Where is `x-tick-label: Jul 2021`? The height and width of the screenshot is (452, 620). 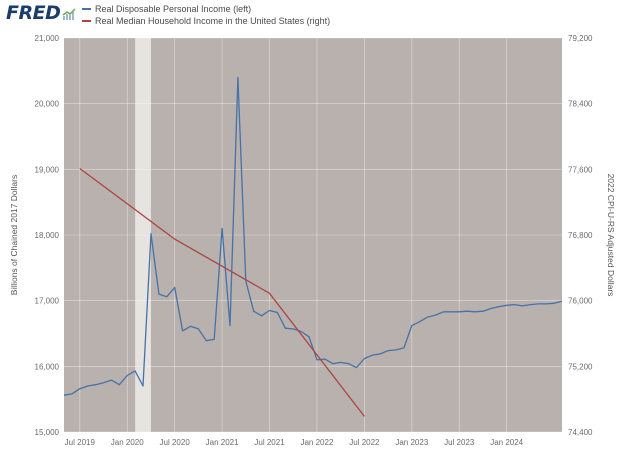
x-tick-label: Jul 2021 is located at coordinates (269, 442).